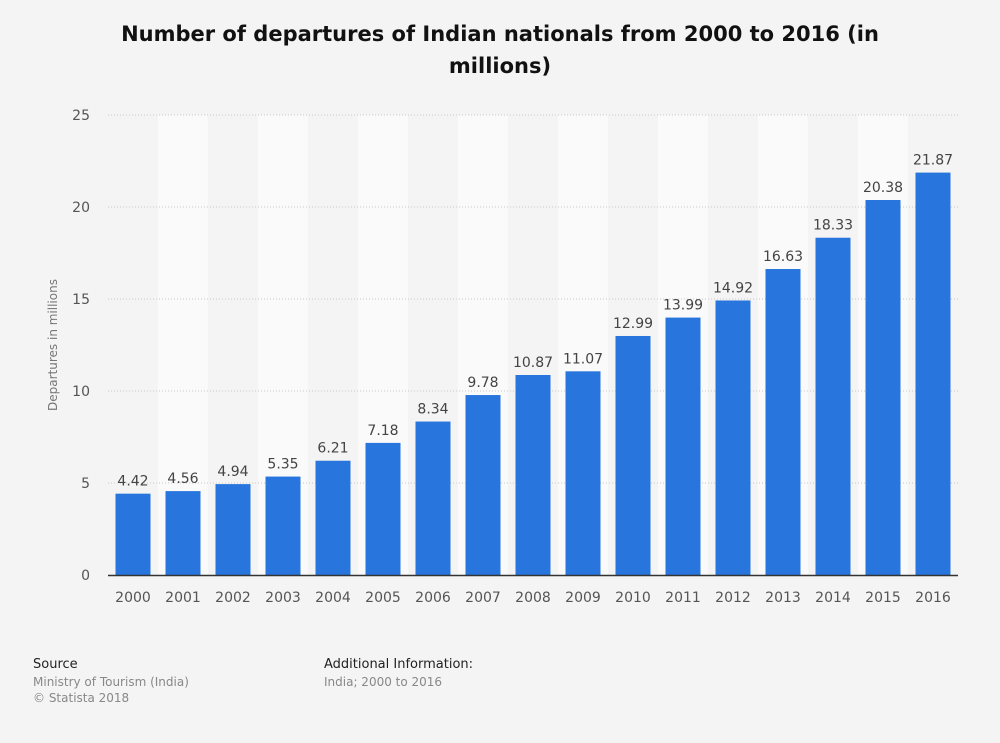  Describe the element at coordinates (633, 598) in the screenshot. I see `x-tick-label: 2010` at that location.